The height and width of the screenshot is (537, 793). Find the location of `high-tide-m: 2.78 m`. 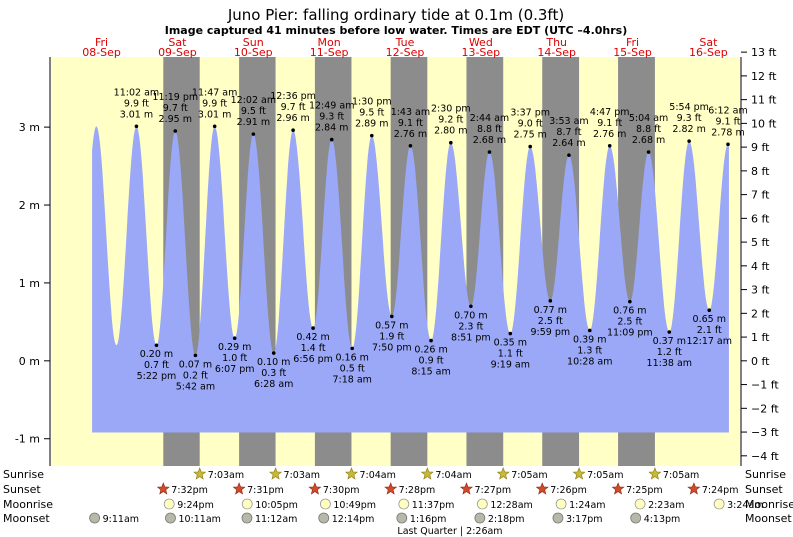

high-tide-m: 2.78 m is located at coordinates (727, 132).